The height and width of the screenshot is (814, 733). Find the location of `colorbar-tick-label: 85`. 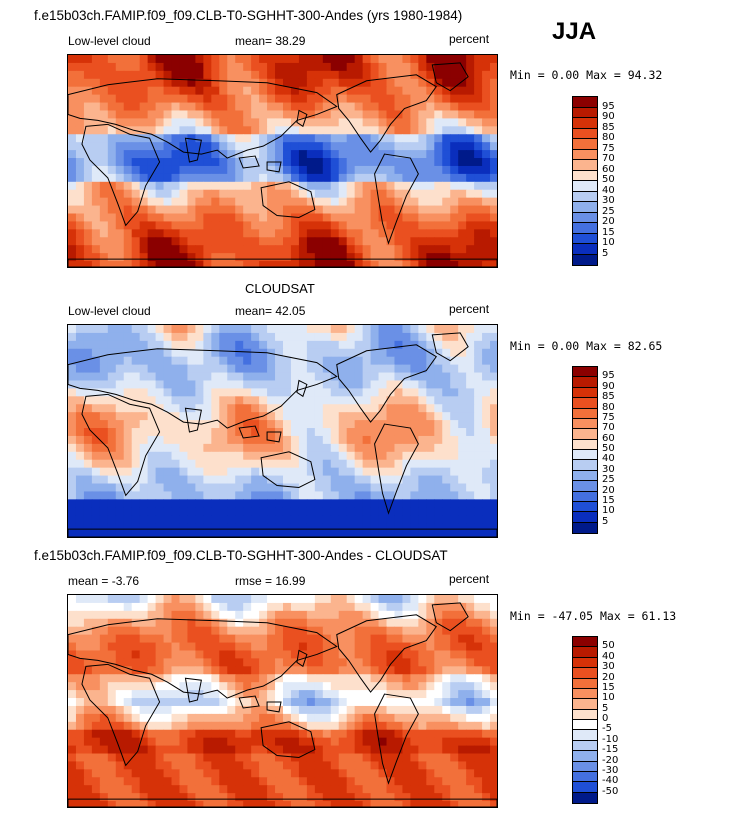

colorbar-tick-label: 85 is located at coordinates (608, 127).